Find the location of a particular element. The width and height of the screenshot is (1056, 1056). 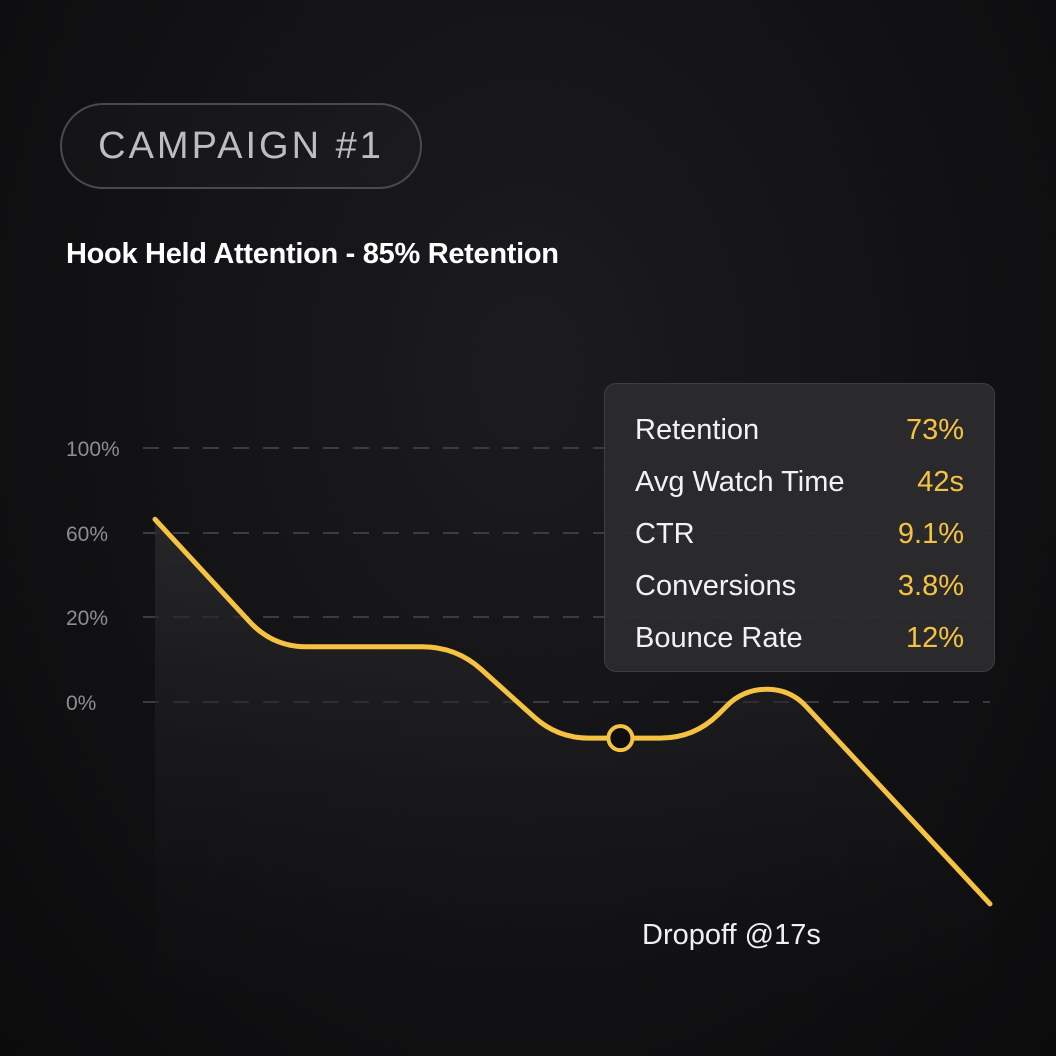

y-tick-label: 100% is located at coordinates (93, 449).